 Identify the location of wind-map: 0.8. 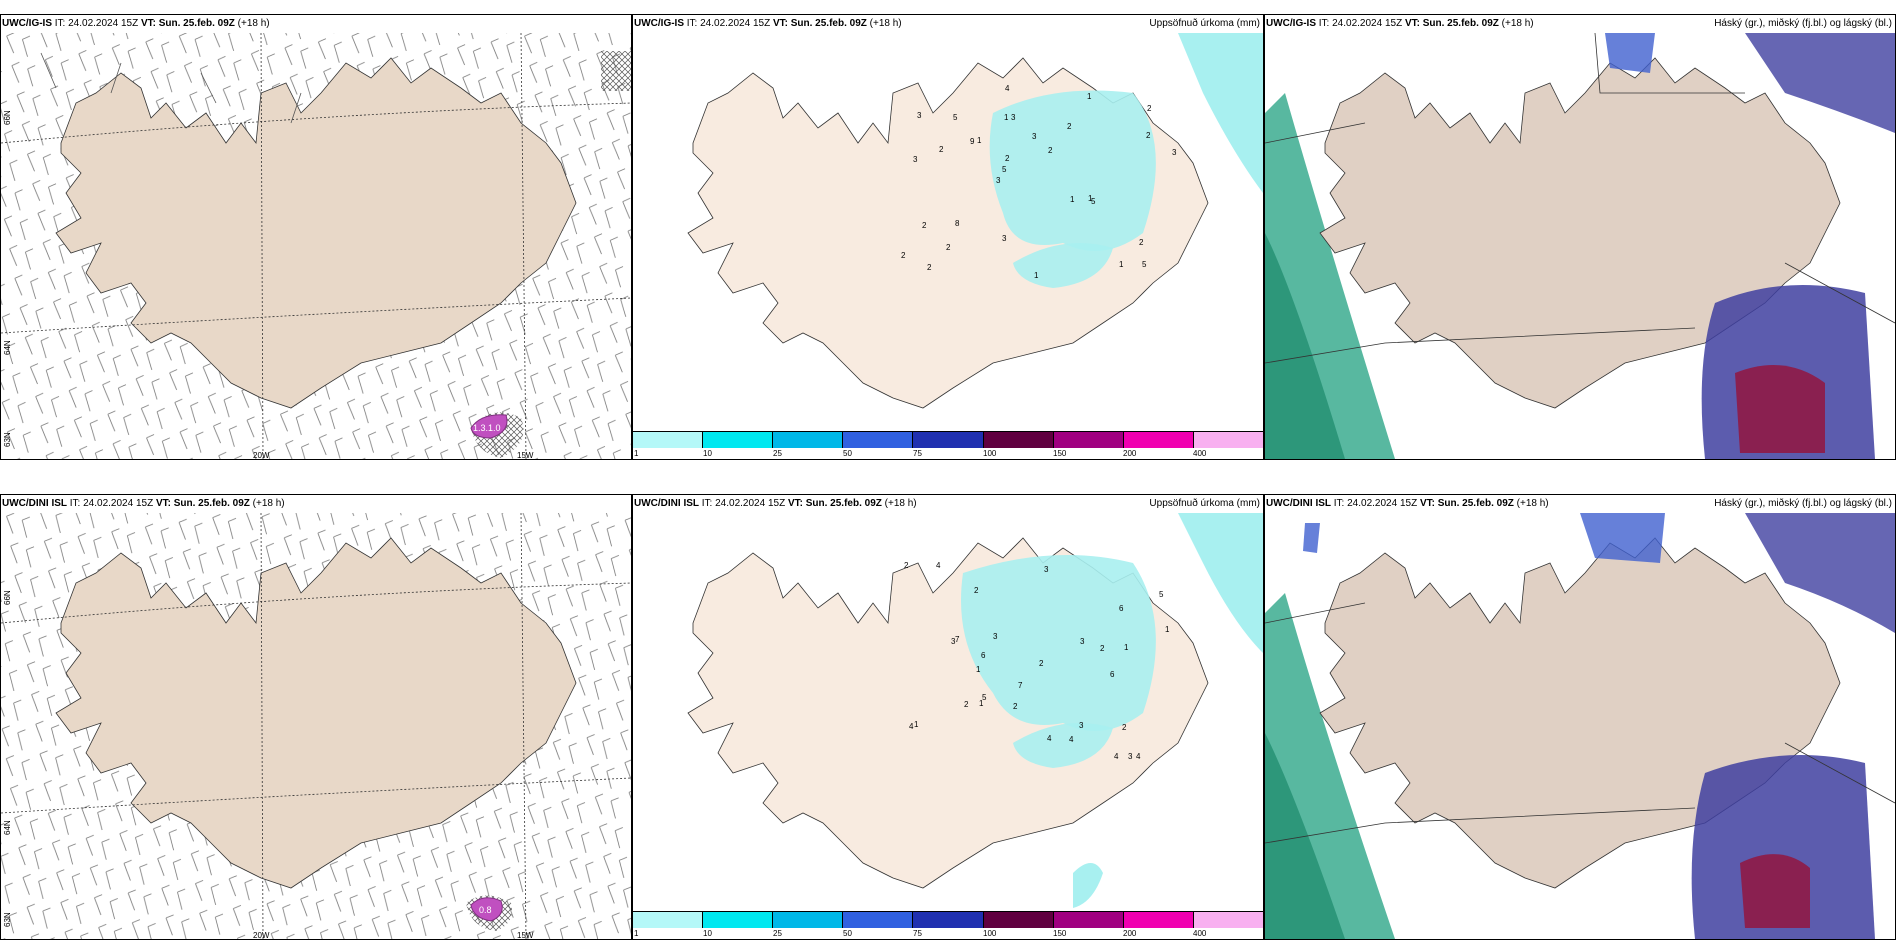
(316, 726).